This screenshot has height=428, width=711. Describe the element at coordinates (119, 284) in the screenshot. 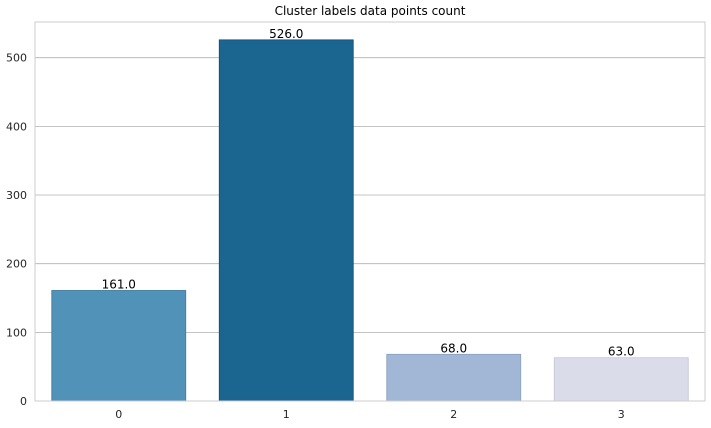

I see `bar-value-label: 161.0` at that location.